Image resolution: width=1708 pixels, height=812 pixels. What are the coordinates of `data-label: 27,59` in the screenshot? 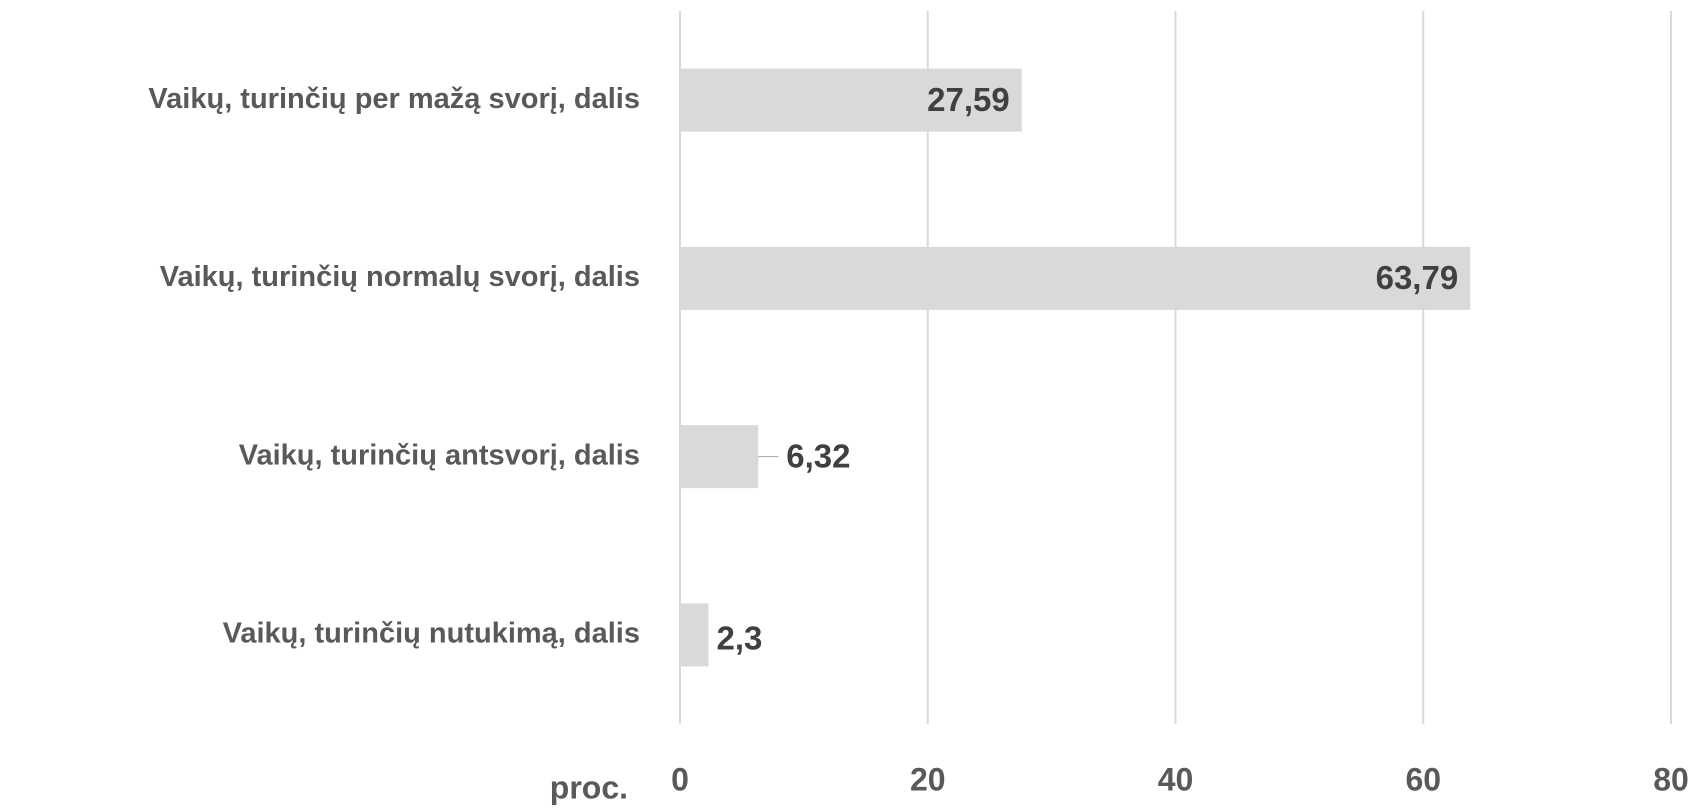 It's located at (968, 99).